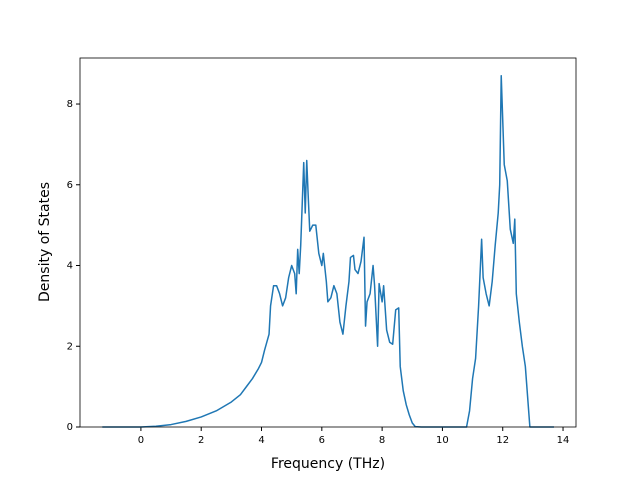  I want to click on x-tick-label: 14, so click(563, 440).